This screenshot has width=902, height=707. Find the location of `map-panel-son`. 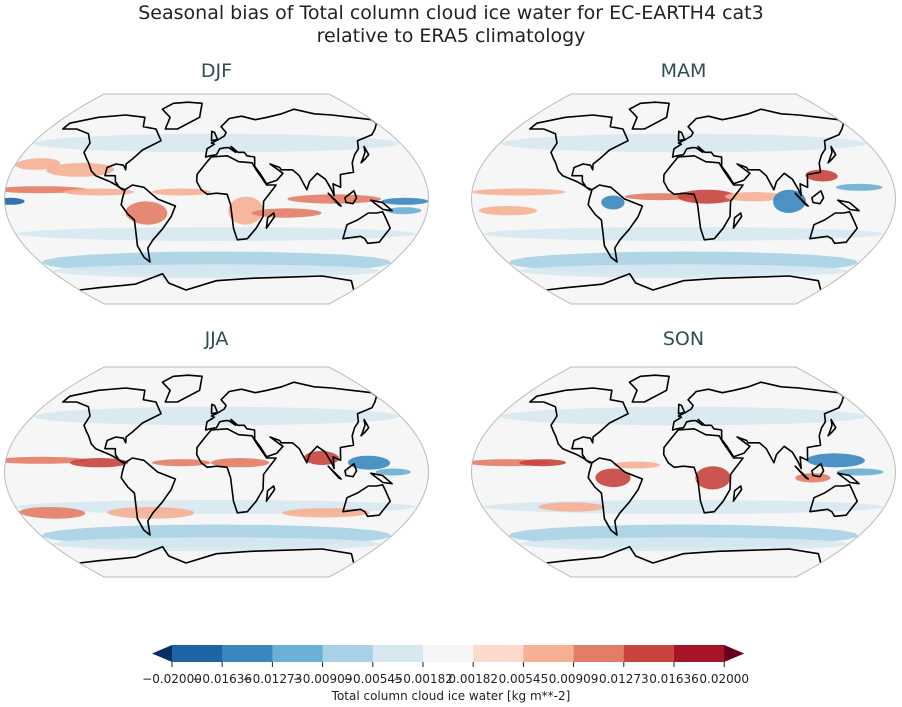

map-panel-son is located at coordinates (683, 472).